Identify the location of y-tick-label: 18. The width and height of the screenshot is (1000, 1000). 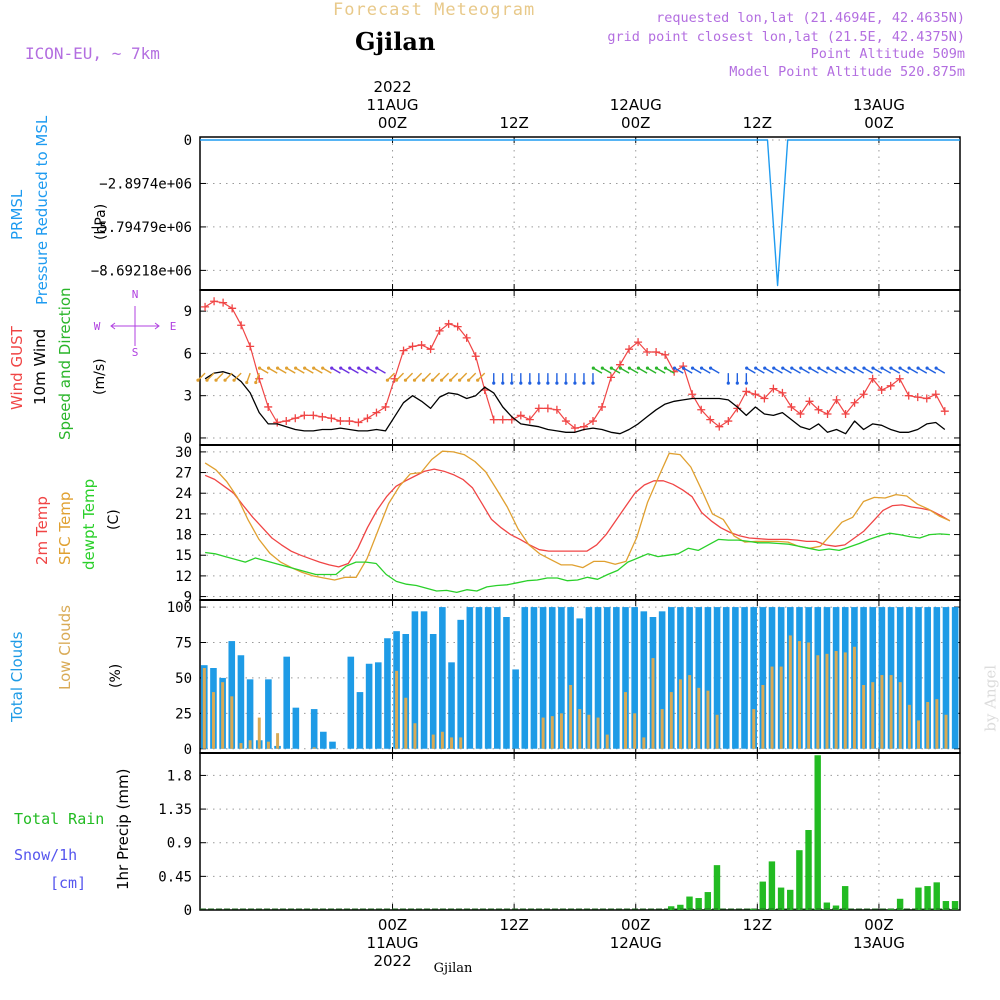
(183, 536).